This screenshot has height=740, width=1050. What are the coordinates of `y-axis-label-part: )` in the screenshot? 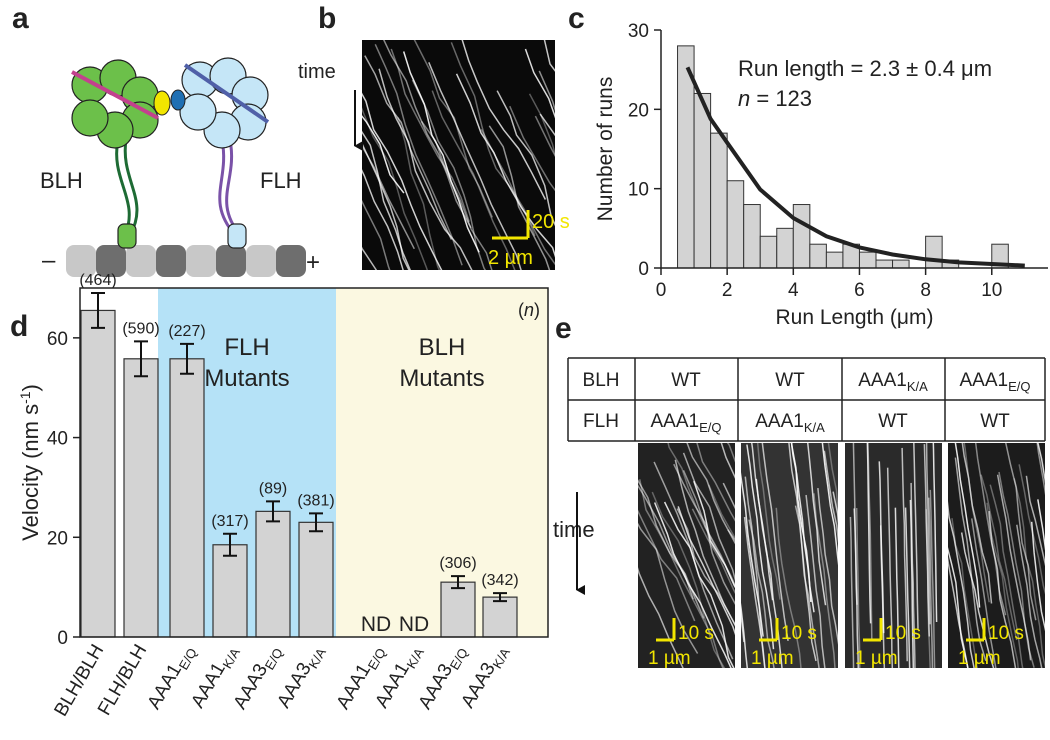 It's located at (30, 387).